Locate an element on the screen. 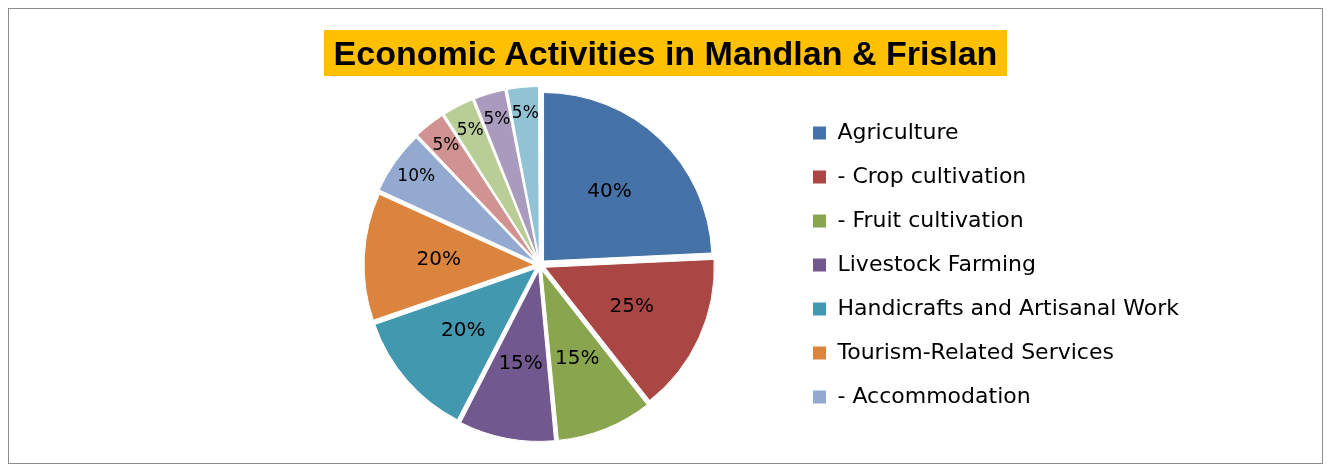 The width and height of the screenshot is (1331, 472). legend-label: - Fruit cultivation is located at coordinates (930, 219).